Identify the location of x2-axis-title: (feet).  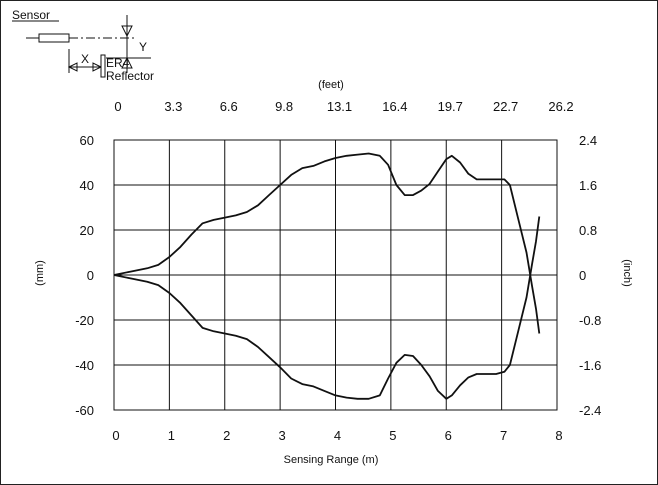
(331, 85).